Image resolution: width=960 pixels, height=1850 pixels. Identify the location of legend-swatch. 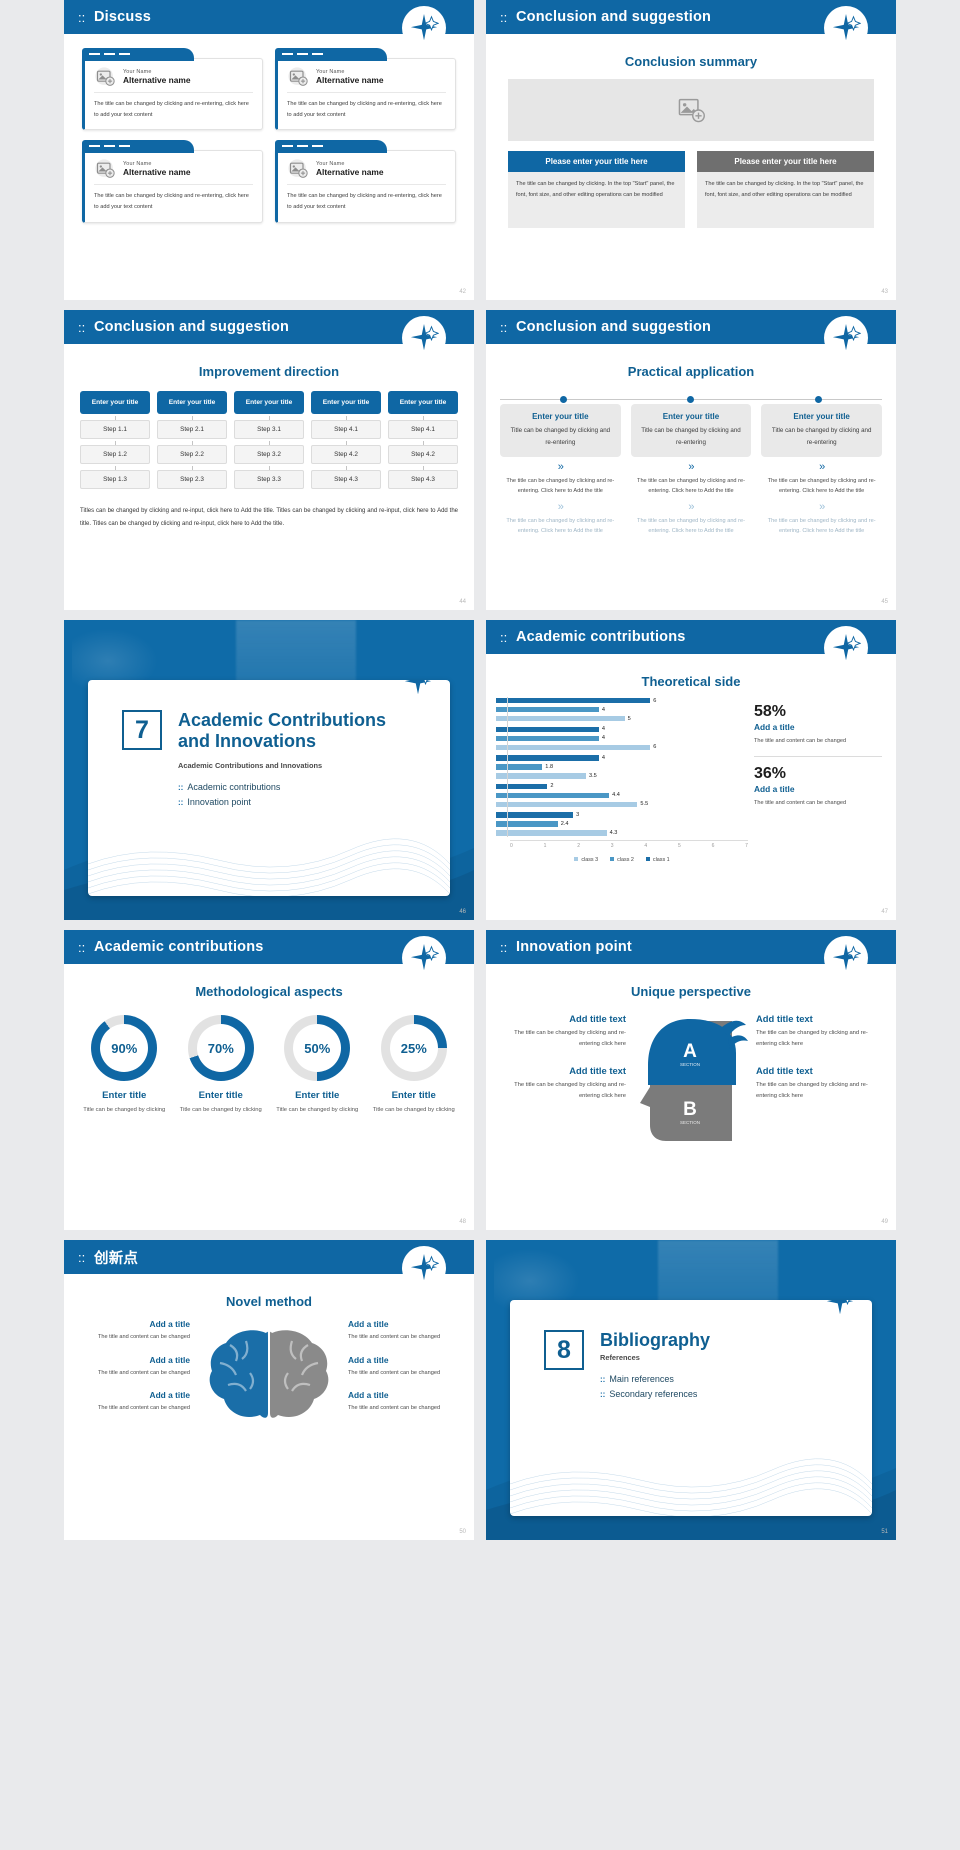
(576, 858).